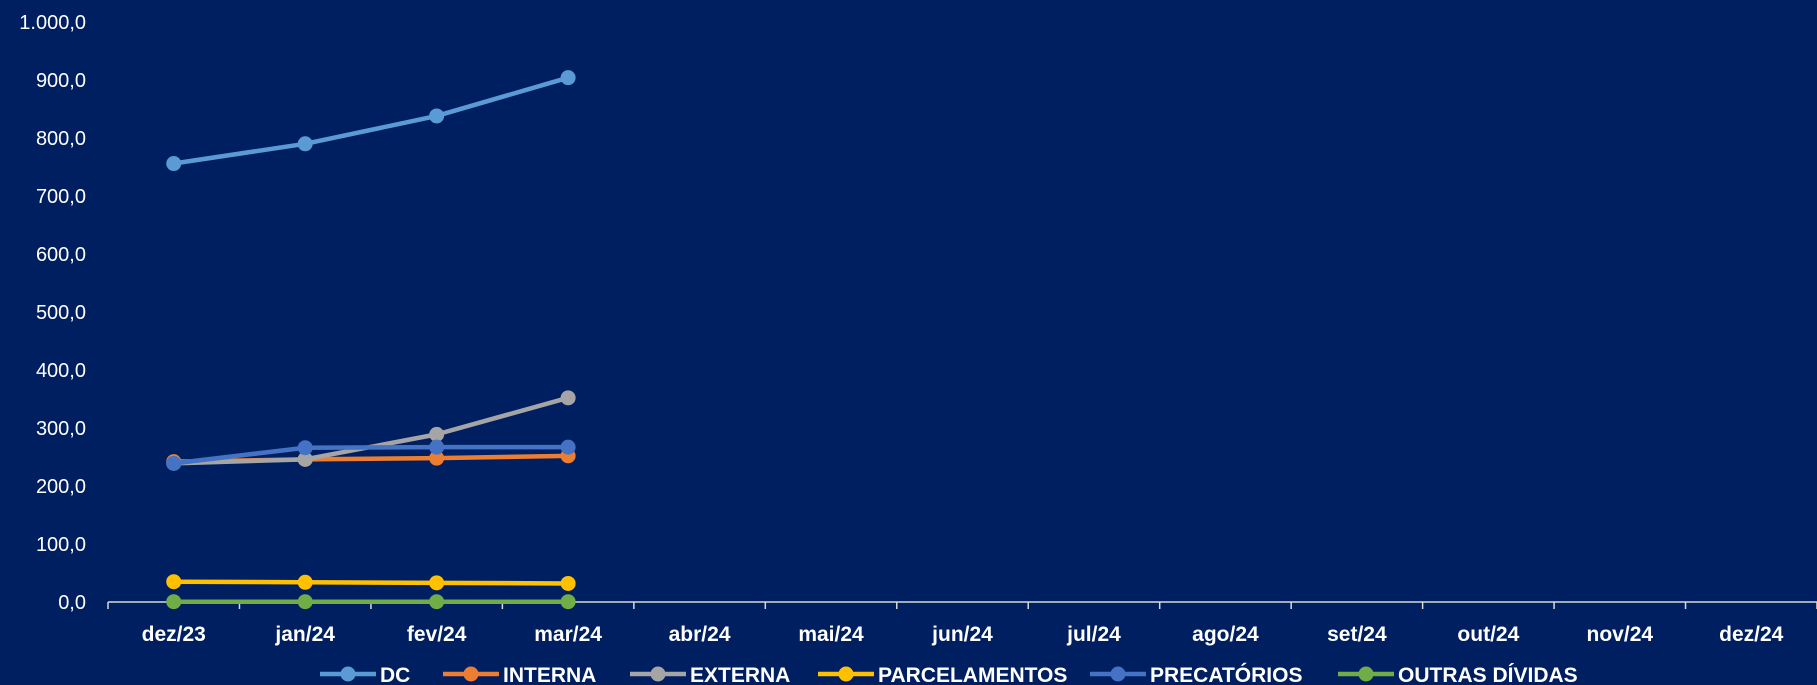 This screenshot has height=685, width=1817. I want to click on y-tick-label: 100,0, so click(61, 545).